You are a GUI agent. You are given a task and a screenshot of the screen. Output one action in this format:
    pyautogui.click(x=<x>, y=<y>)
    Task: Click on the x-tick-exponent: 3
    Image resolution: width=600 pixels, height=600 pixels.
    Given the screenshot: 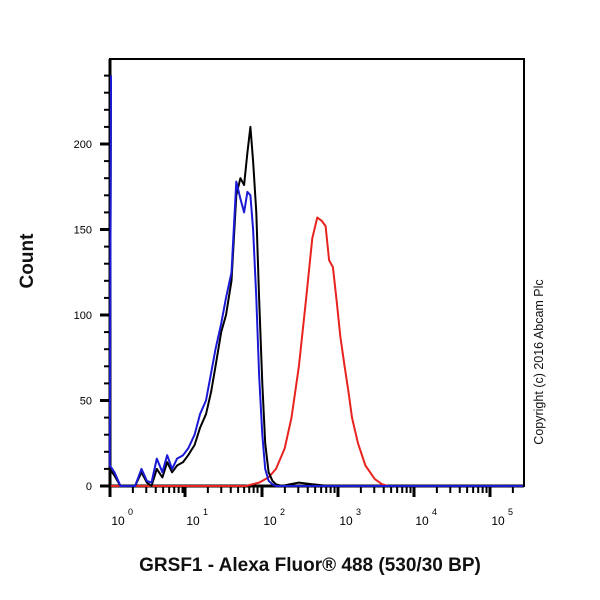 What is the action you would take?
    pyautogui.click(x=358, y=512)
    